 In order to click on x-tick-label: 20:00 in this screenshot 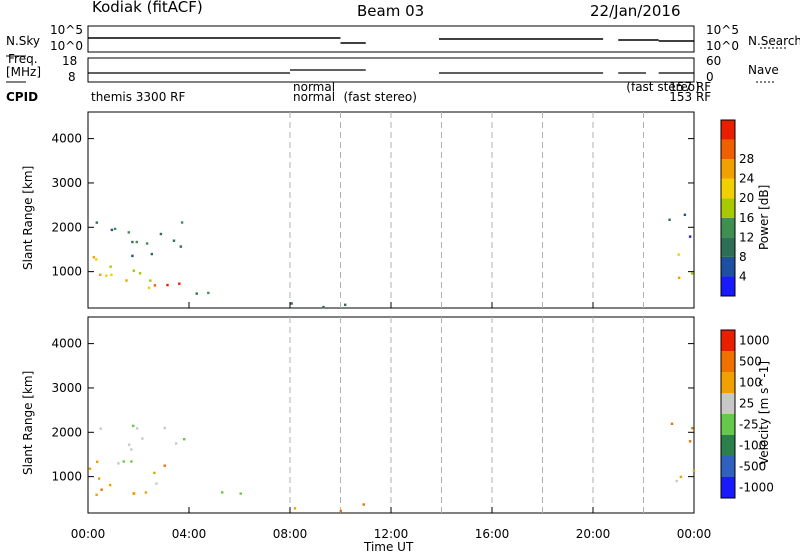, I will do `click(593, 534)`.